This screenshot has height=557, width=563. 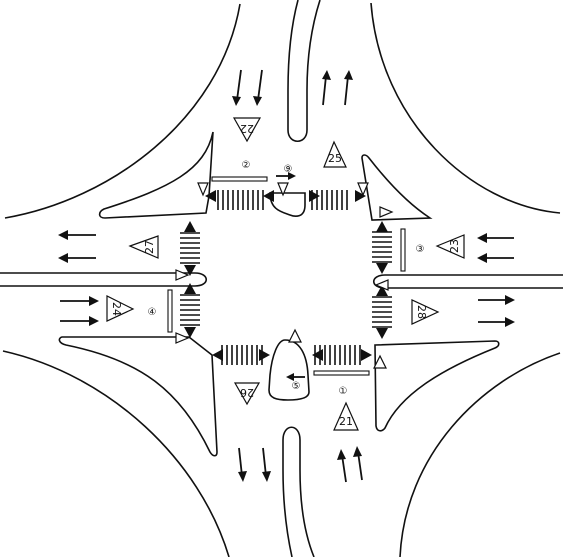 What do you see at coordinates (420, 249) in the screenshot?
I see `index-label: ③` at bounding box center [420, 249].